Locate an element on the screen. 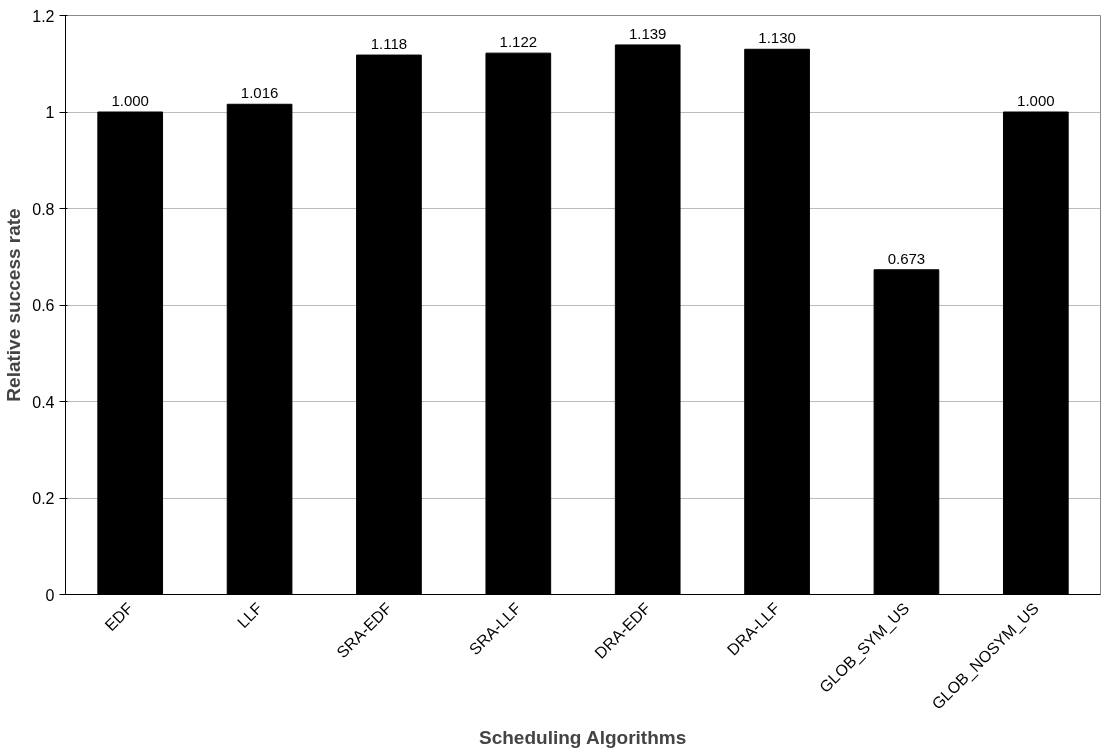  x-axis-title: Scheduling Algorithms is located at coordinates (583, 737).